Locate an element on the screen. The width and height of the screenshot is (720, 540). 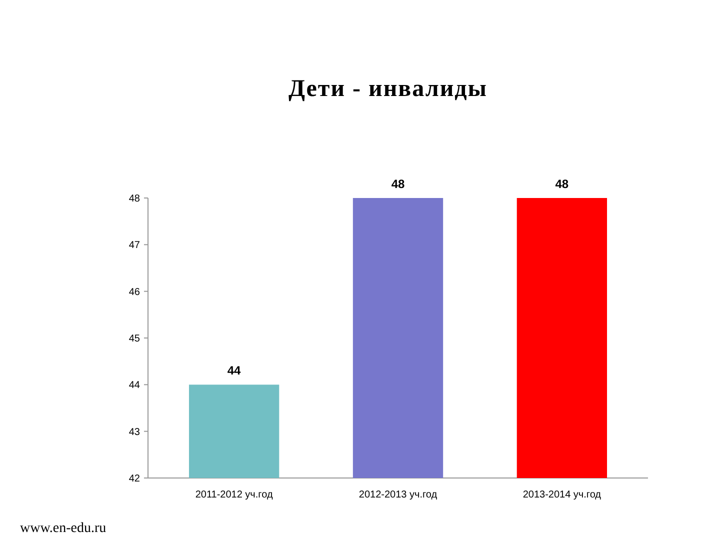
x-tick-label: 2011-2012 уч.год is located at coordinates (234, 495).